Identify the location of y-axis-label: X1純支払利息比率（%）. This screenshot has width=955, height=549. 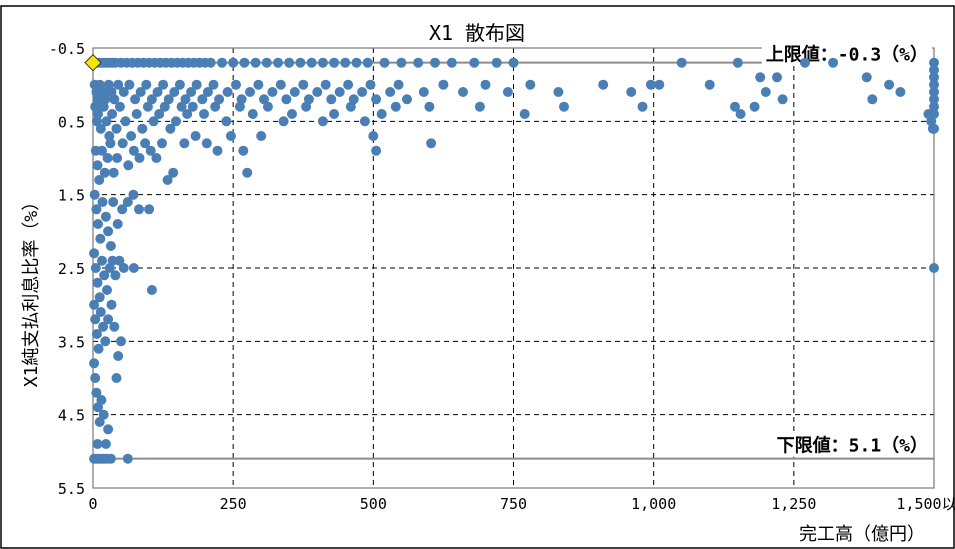
(31, 290).